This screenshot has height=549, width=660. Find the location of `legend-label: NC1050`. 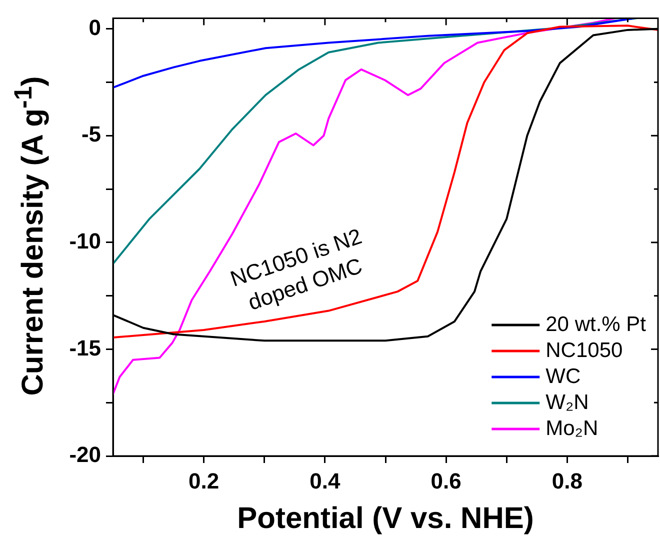

legend-label: NC1050 is located at coordinates (584, 350).